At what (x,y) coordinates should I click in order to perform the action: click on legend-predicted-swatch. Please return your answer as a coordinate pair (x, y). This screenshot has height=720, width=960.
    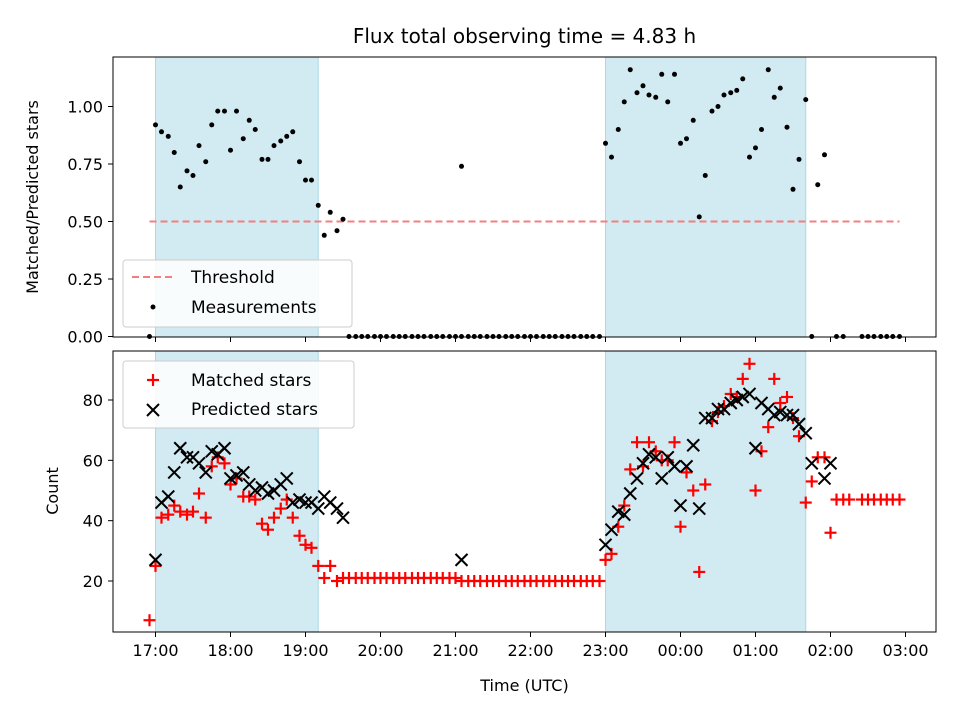
    Looking at the image, I should click on (153, 410).